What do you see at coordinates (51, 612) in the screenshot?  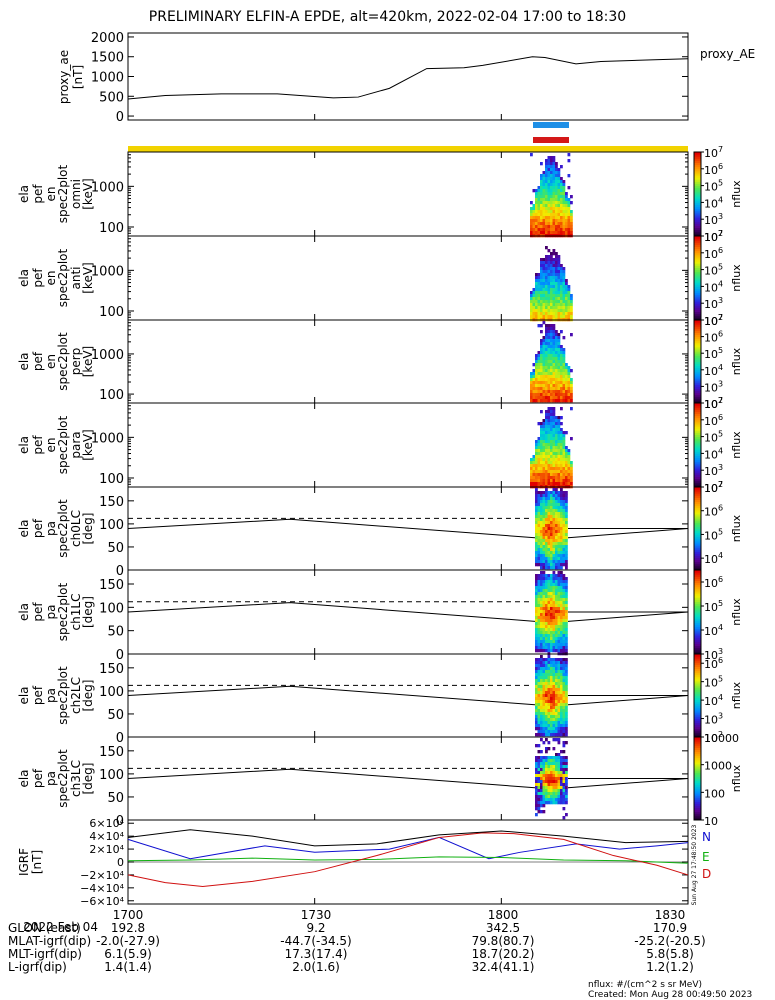 I see `panel-ylabel-line: pa` at bounding box center [51, 612].